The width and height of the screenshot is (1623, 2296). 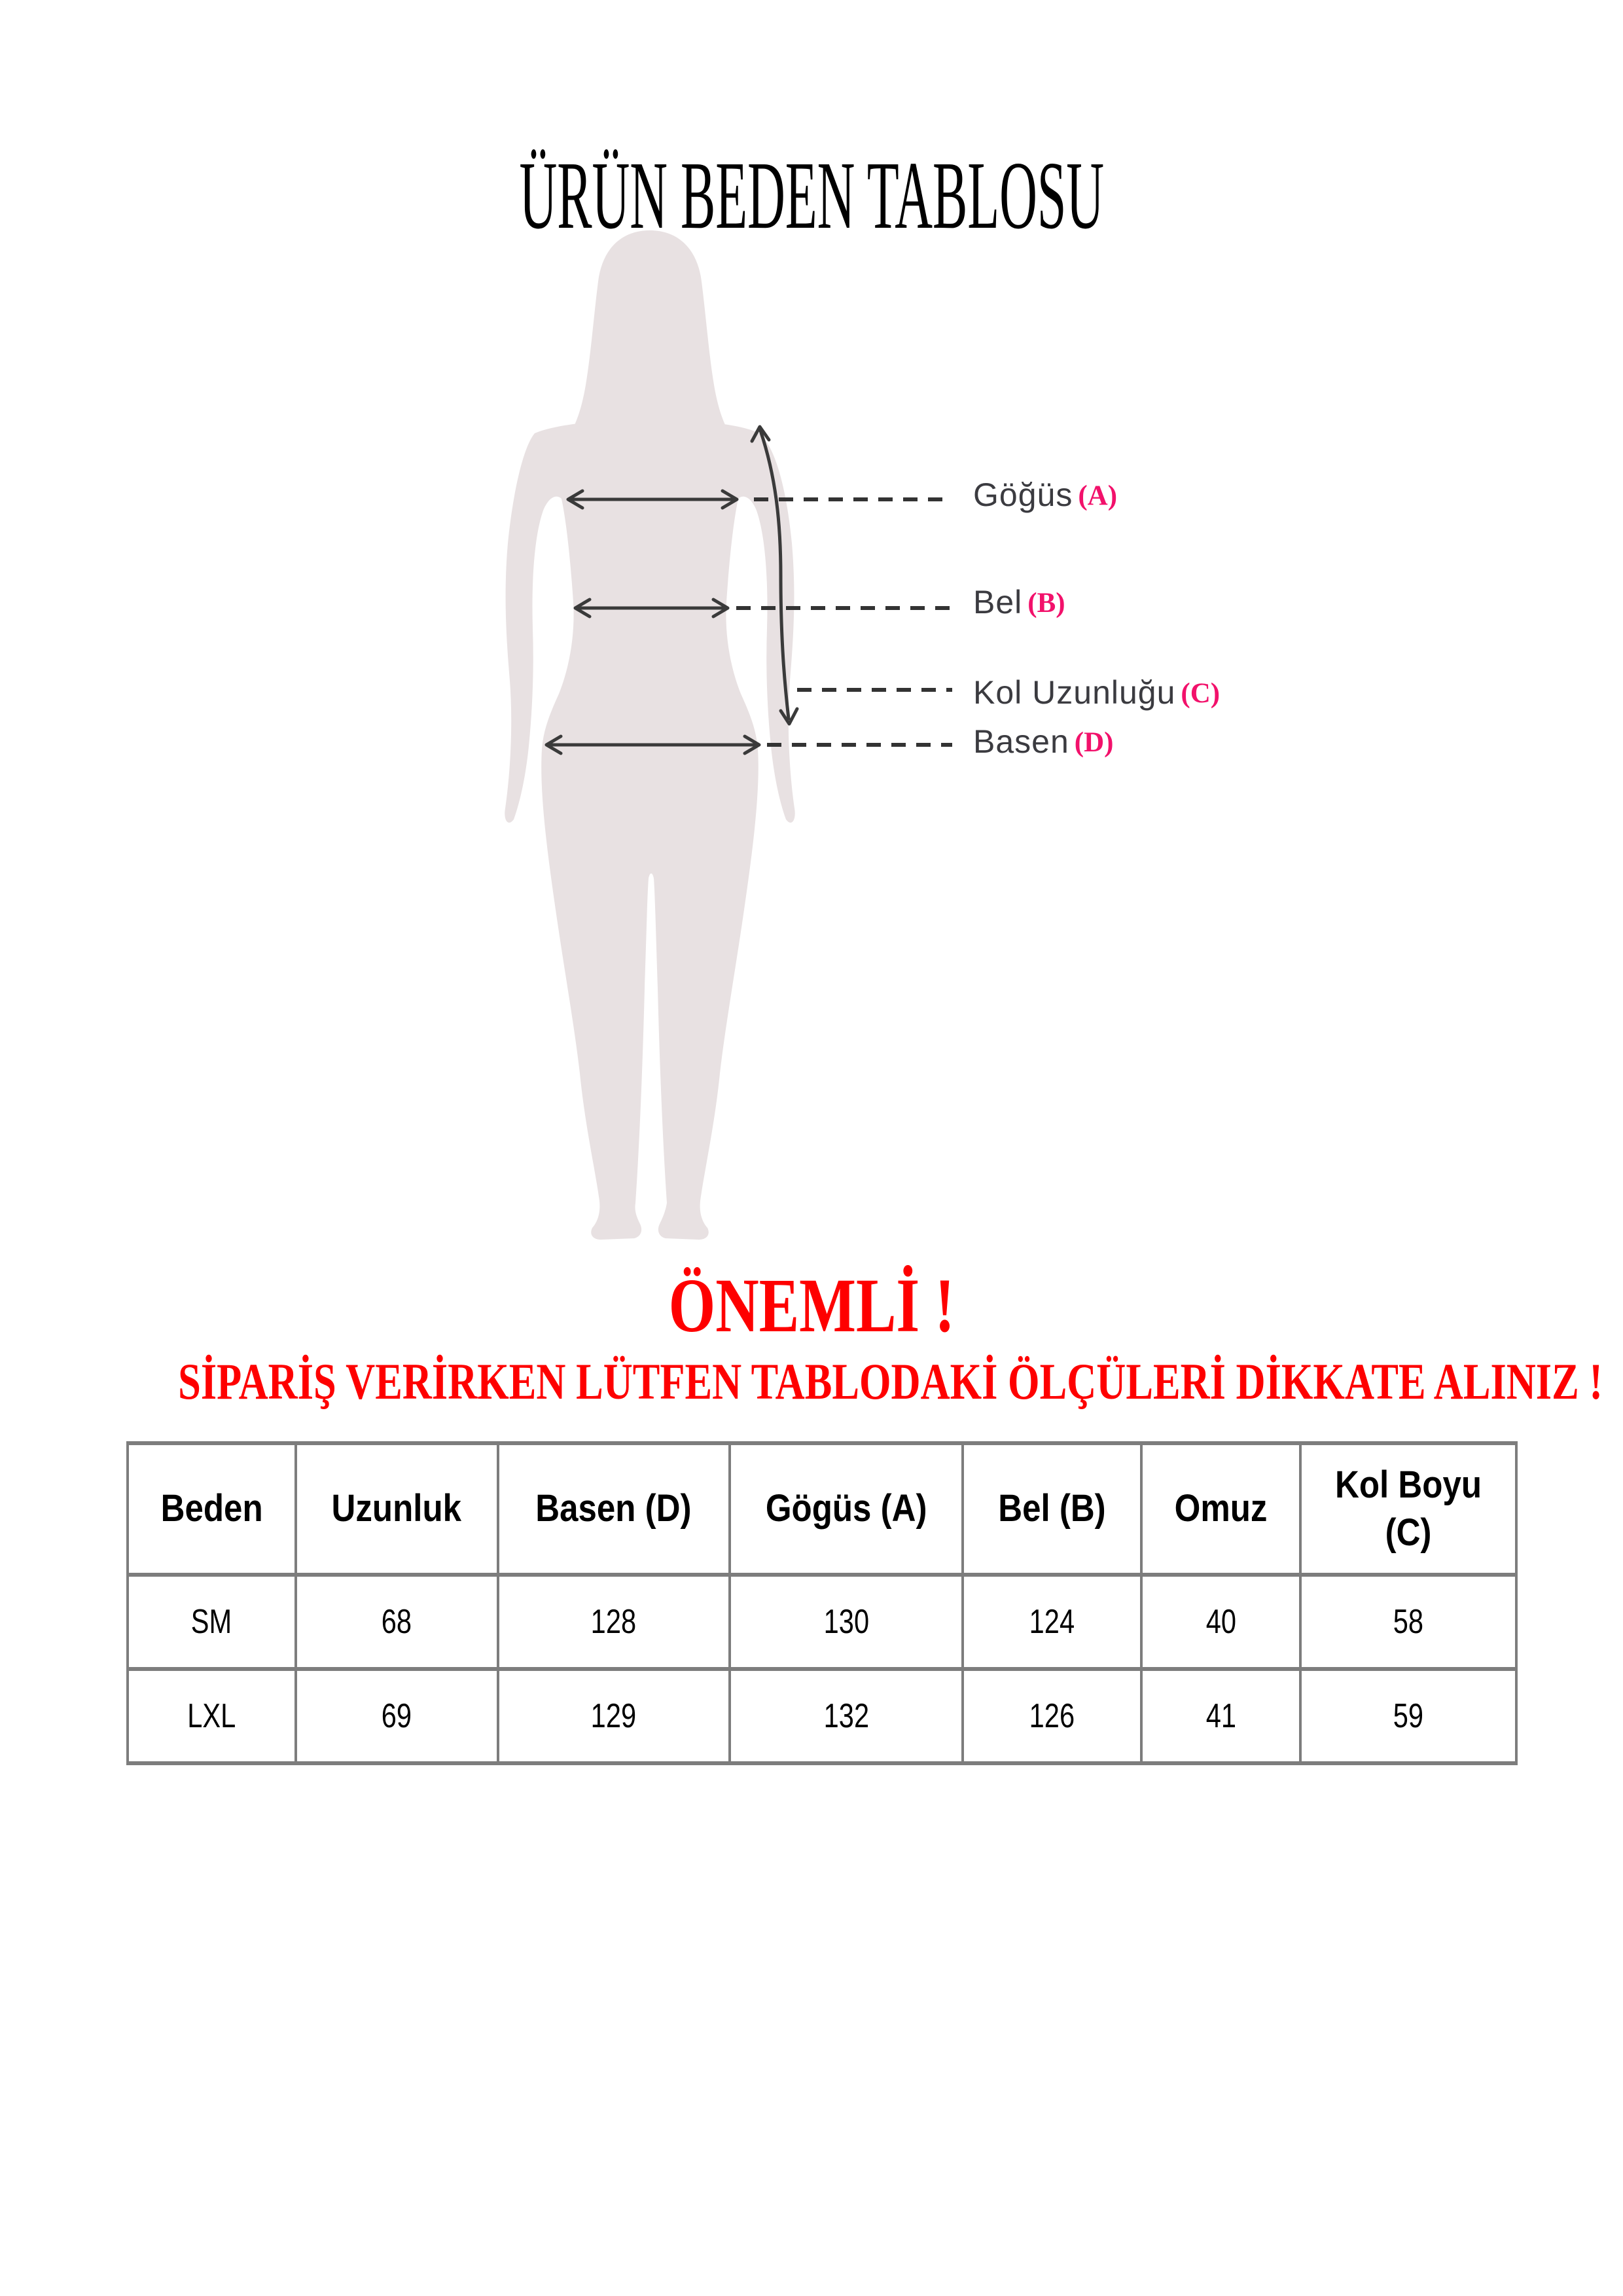 I want to click on label-hip: Basen (D), so click(x=1043, y=741).